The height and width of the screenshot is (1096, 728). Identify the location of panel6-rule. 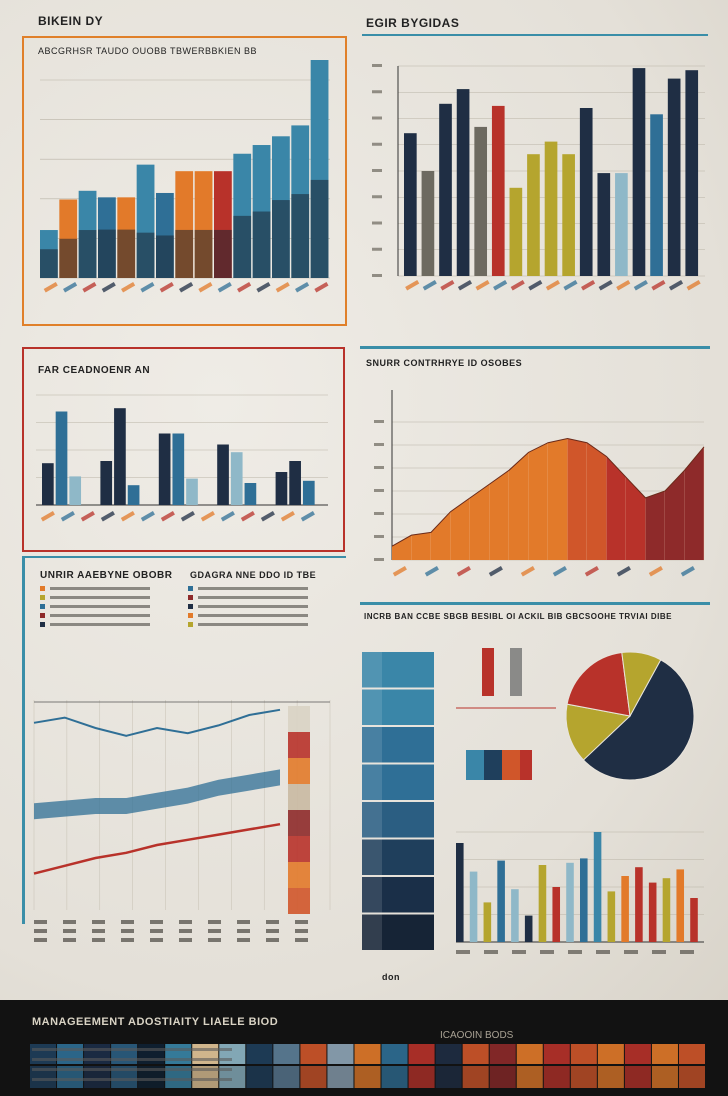
(535, 603).